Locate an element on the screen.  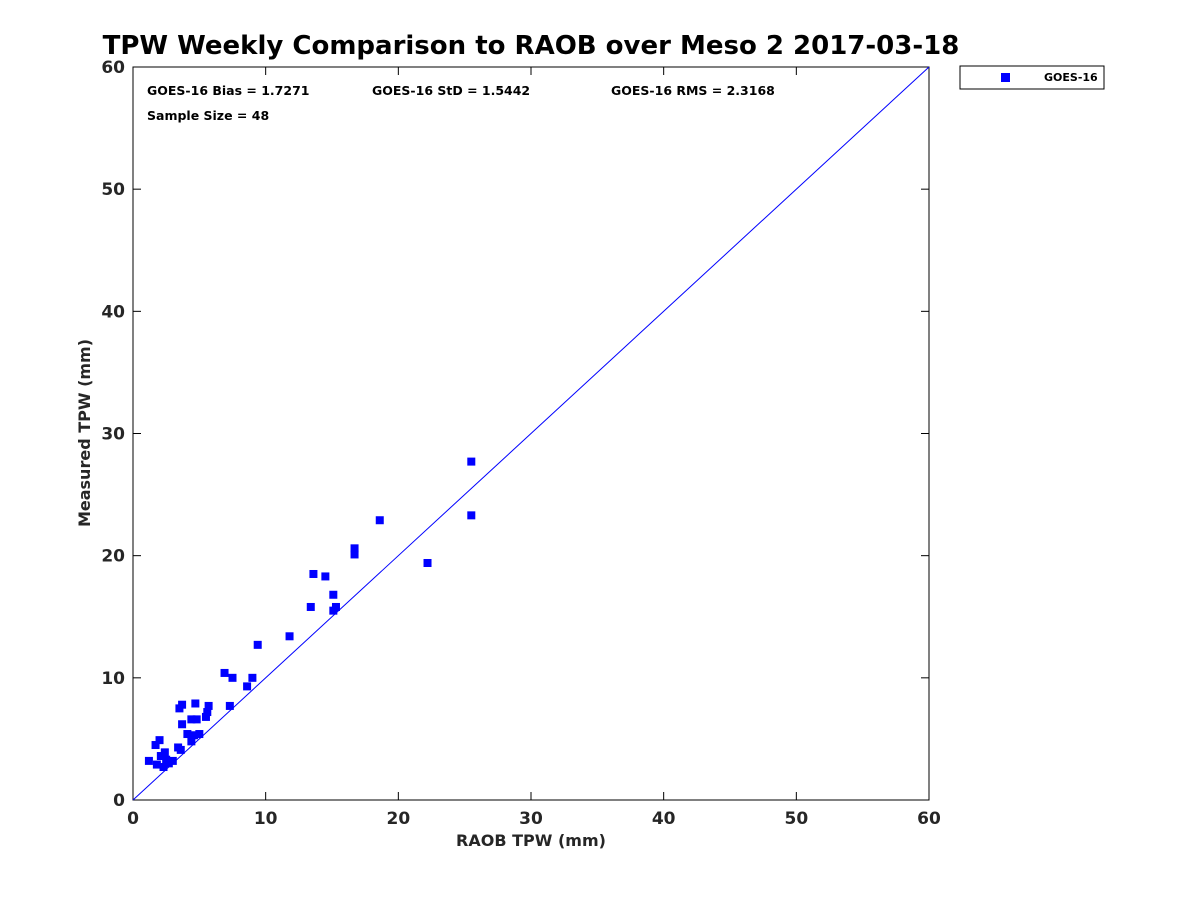
y-tick-label: 60 is located at coordinates (113, 68).